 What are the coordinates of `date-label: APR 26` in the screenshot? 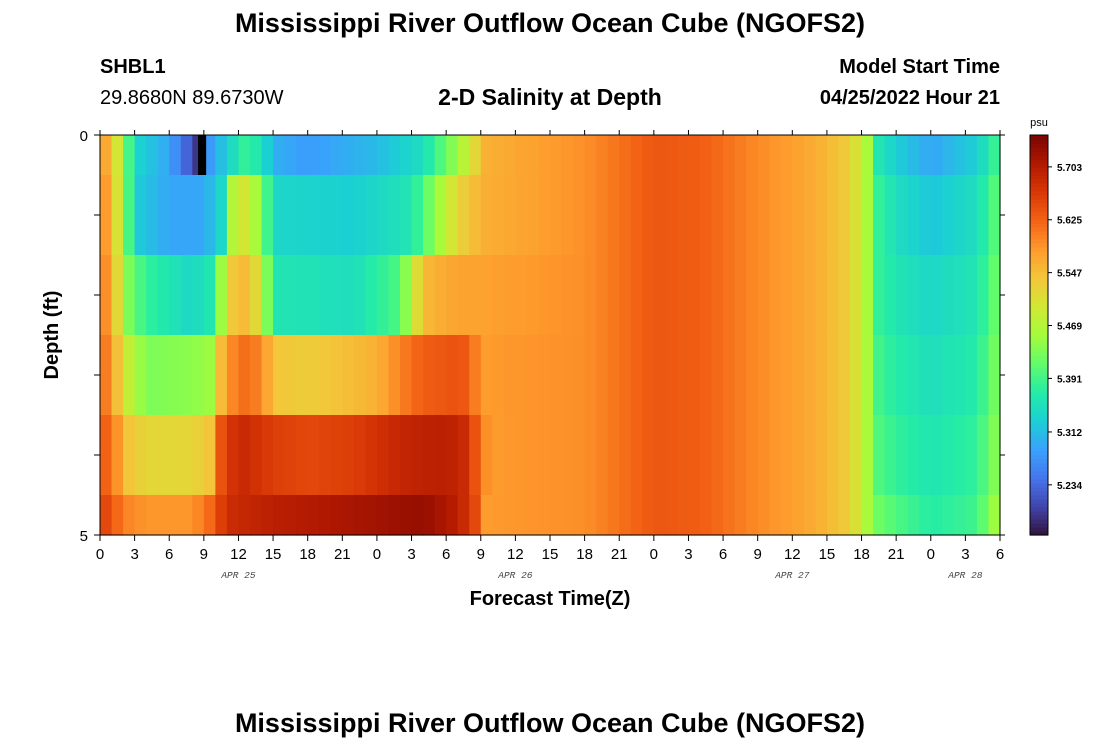 It's located at (515, 575).